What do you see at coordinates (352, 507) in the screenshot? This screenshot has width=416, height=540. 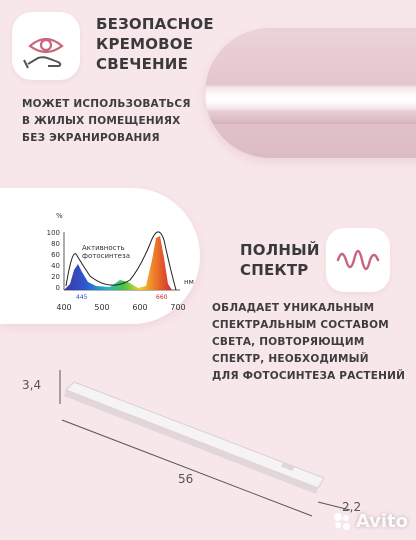 I see `dimension-depth: 2,2` at bounding box center [352, 507].